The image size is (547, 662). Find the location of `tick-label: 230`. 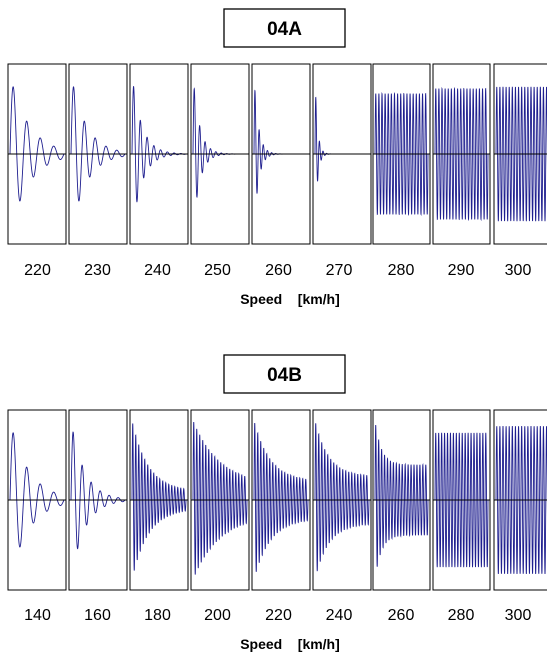

tick-label: 230 is located at coordinates (97, 270).